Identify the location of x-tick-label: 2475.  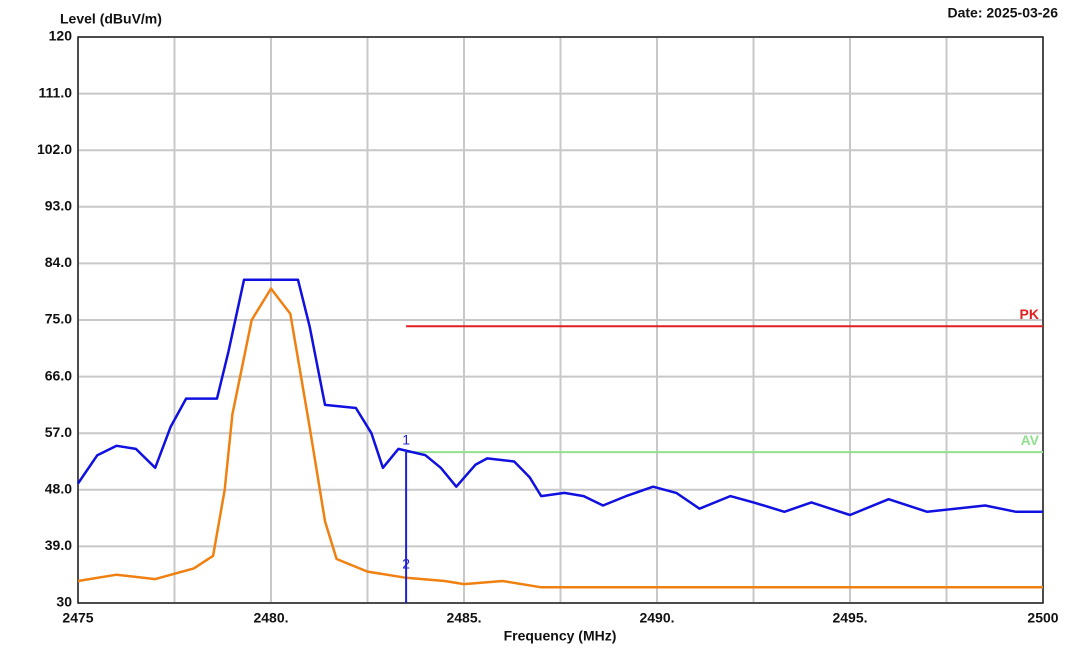
(77, 618).